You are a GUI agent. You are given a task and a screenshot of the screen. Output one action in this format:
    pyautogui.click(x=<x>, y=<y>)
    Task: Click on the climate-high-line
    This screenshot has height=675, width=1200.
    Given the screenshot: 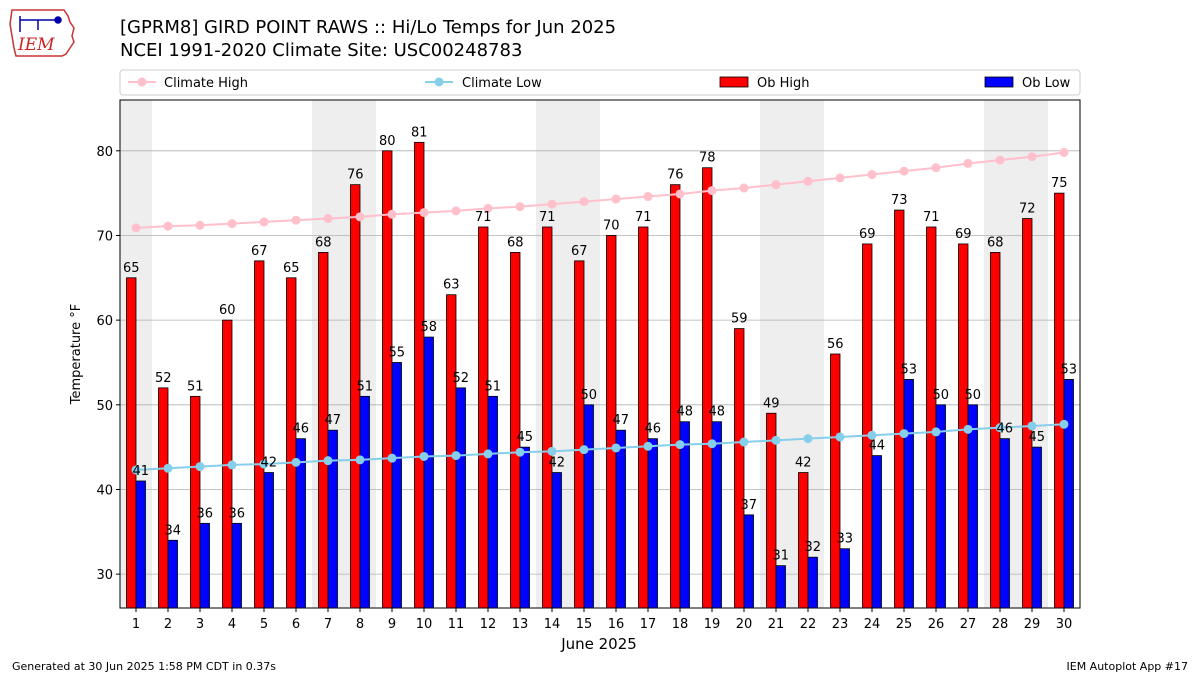 What is the action you would take?
    pyautogui.click(x=600, y=190)
    